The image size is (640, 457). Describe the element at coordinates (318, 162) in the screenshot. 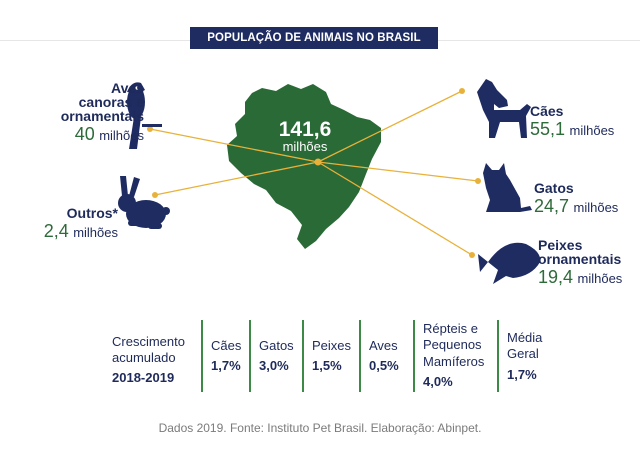

I see `center-dot` at that location.